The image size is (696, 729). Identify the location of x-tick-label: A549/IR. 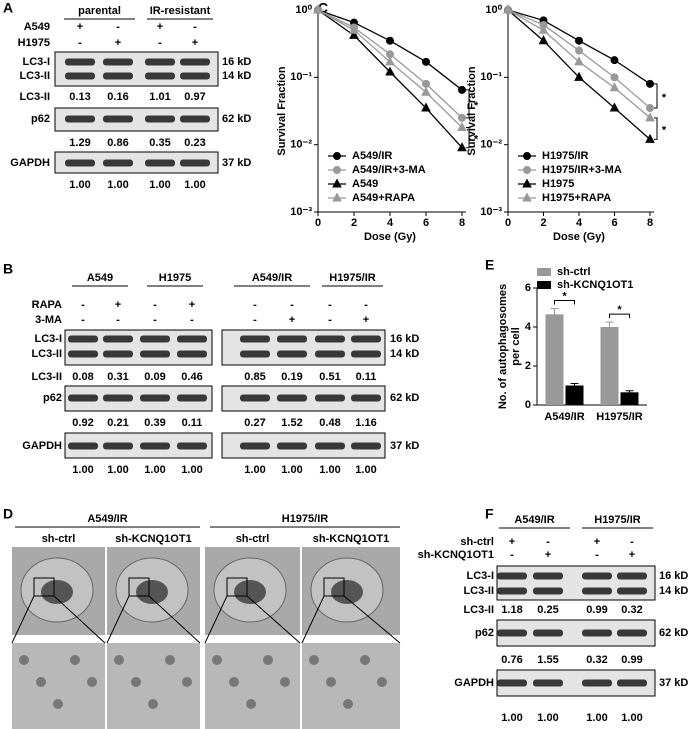
(564, 417).